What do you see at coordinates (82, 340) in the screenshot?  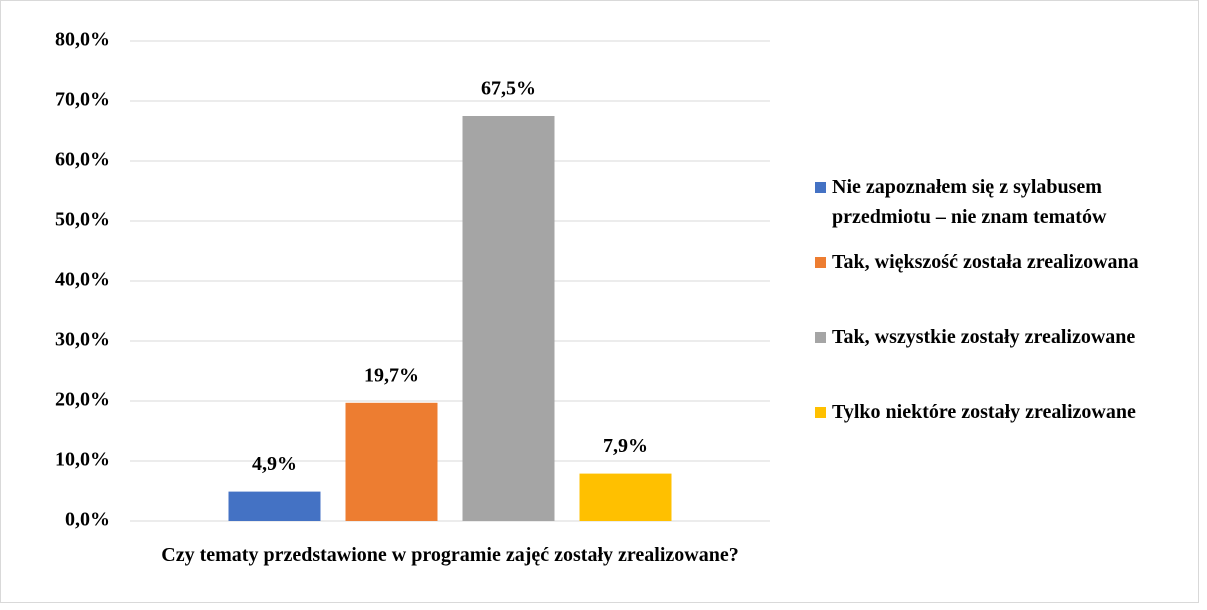 I see `y-tick-label: 30,0%` at bounding box center [82, 340].